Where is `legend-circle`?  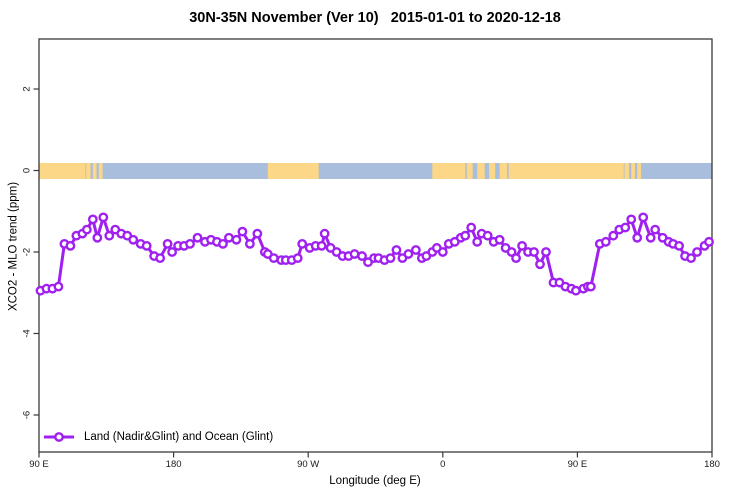 legend-circle is located at coordinates (59, 437).